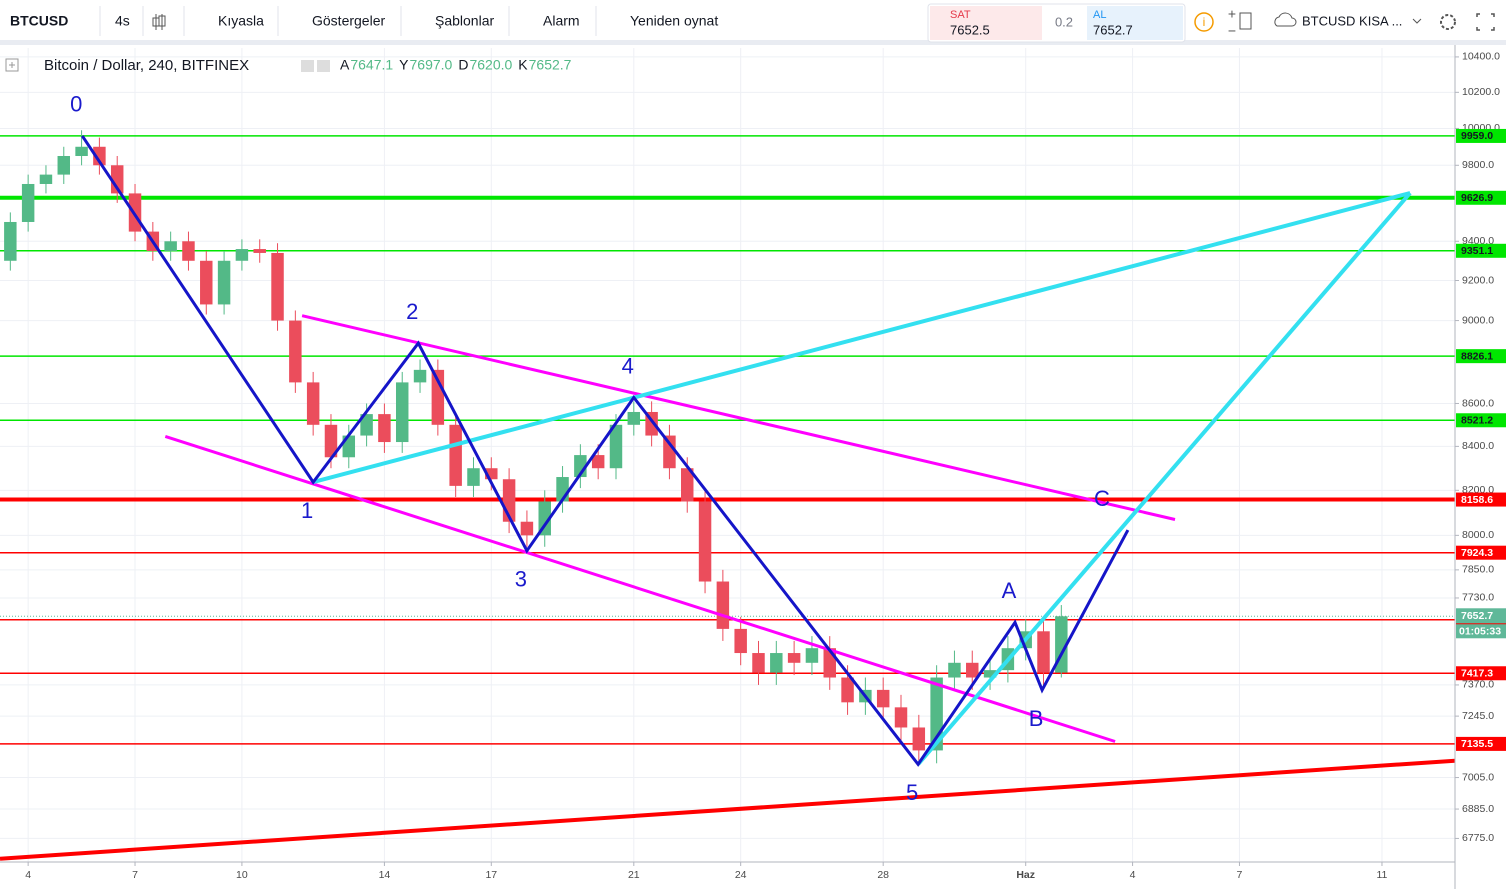  I want to click on sell-label: SAT, so click(960, 15).